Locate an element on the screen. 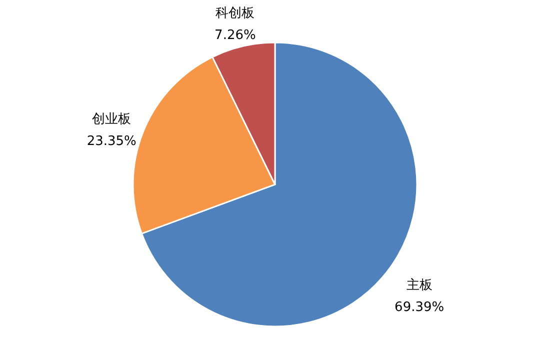 This screenshot has height=347, width=550. data-label: 69.39% is located at coordinates (419, 308).